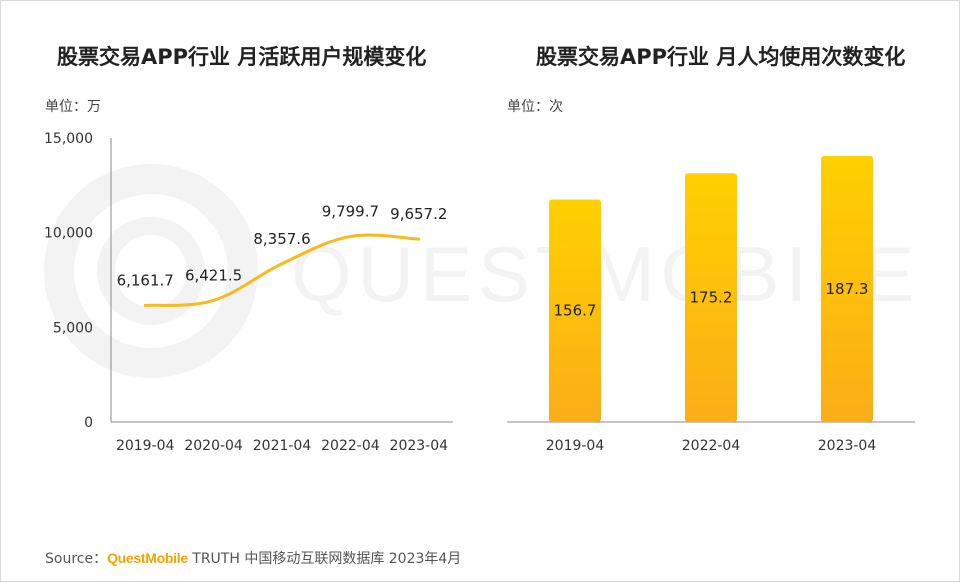  Describe the element at coordinates (281, 239) in the screenshot. I see `mau-data-label: 8,357.6` at that location.